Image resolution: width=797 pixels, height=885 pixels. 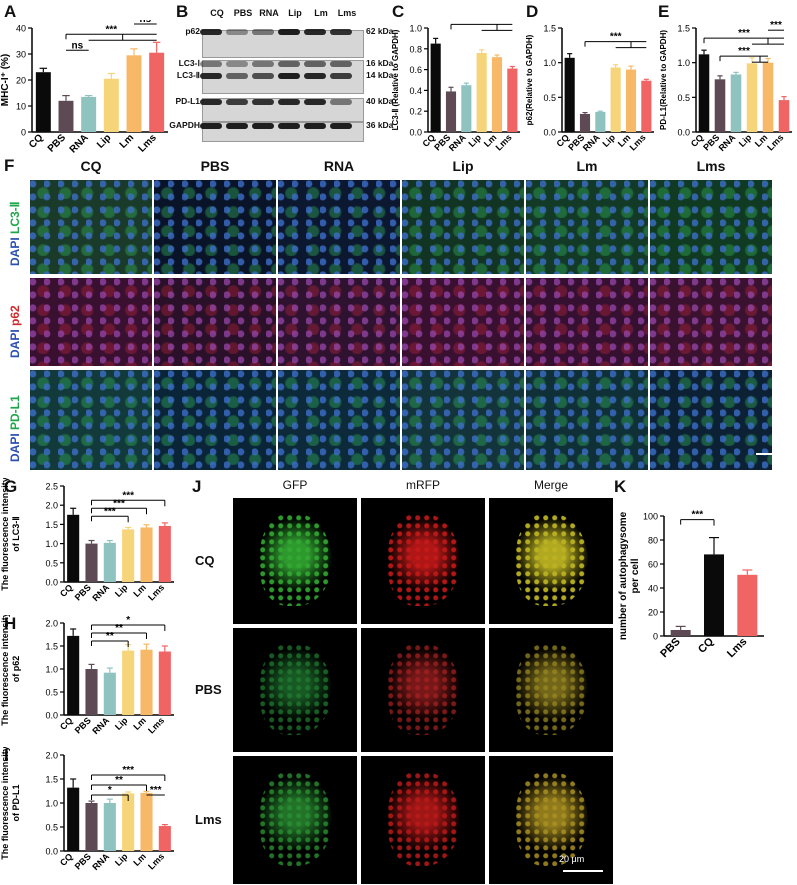 What do you see at coordinates (16, 533) in the screenshot?
I see `y-axis-label: of LC3-Ⅱ` at bounding box center [16, 533].